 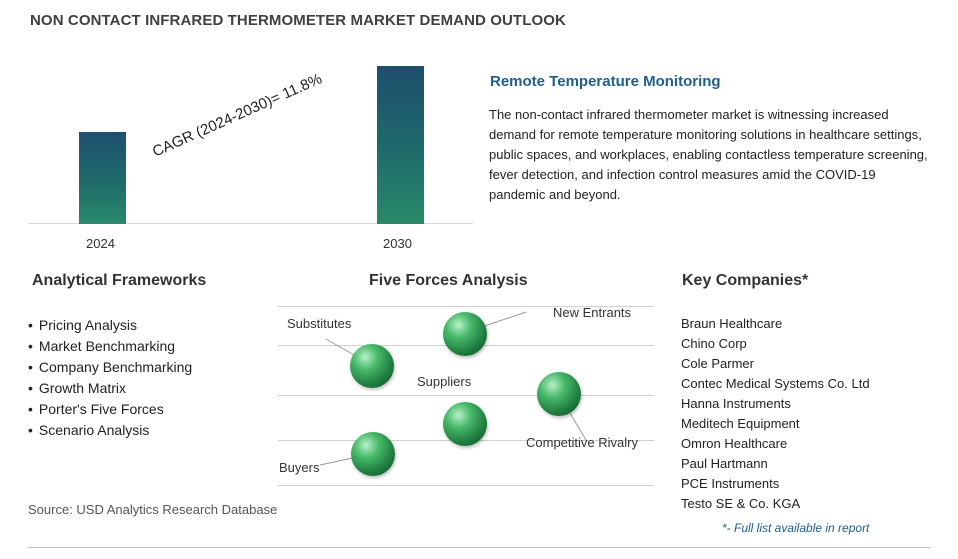 I want to click on x-axis-line, so click(x=250, y=223).